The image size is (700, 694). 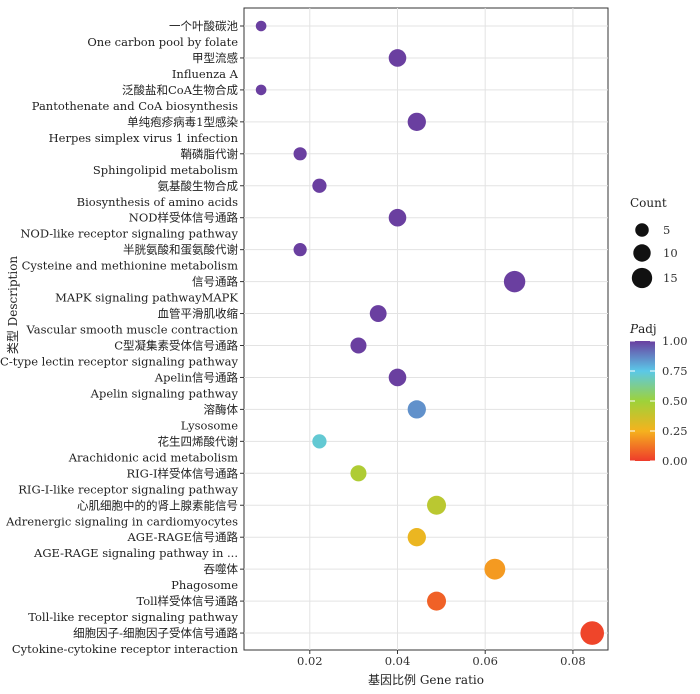 What do you see at coordinates (180, 250) in the screenshot?
I see `y-label-zh: 半胱氨酸和蛋氨酸代谢` at bounding box center [180, 250].